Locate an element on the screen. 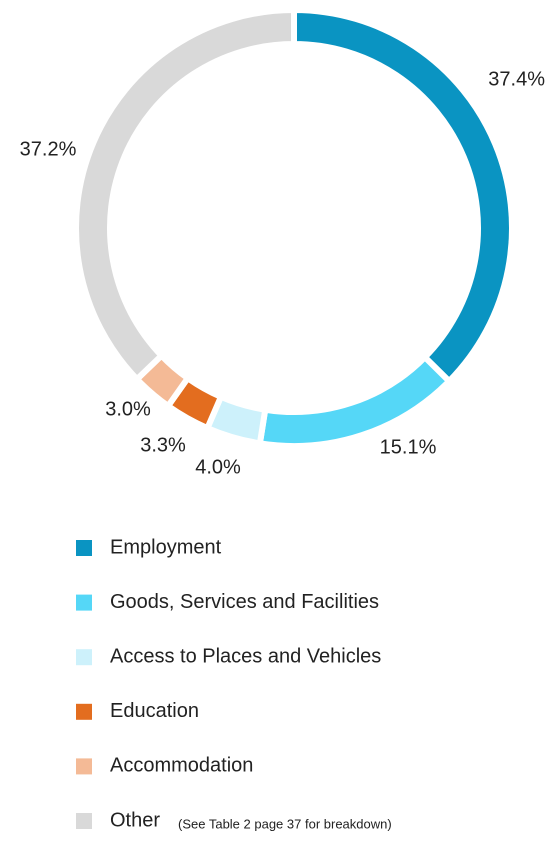 The width and height of the screenshot is (556, 843). data-label: 15.1% is located at coordinates (408, 447).